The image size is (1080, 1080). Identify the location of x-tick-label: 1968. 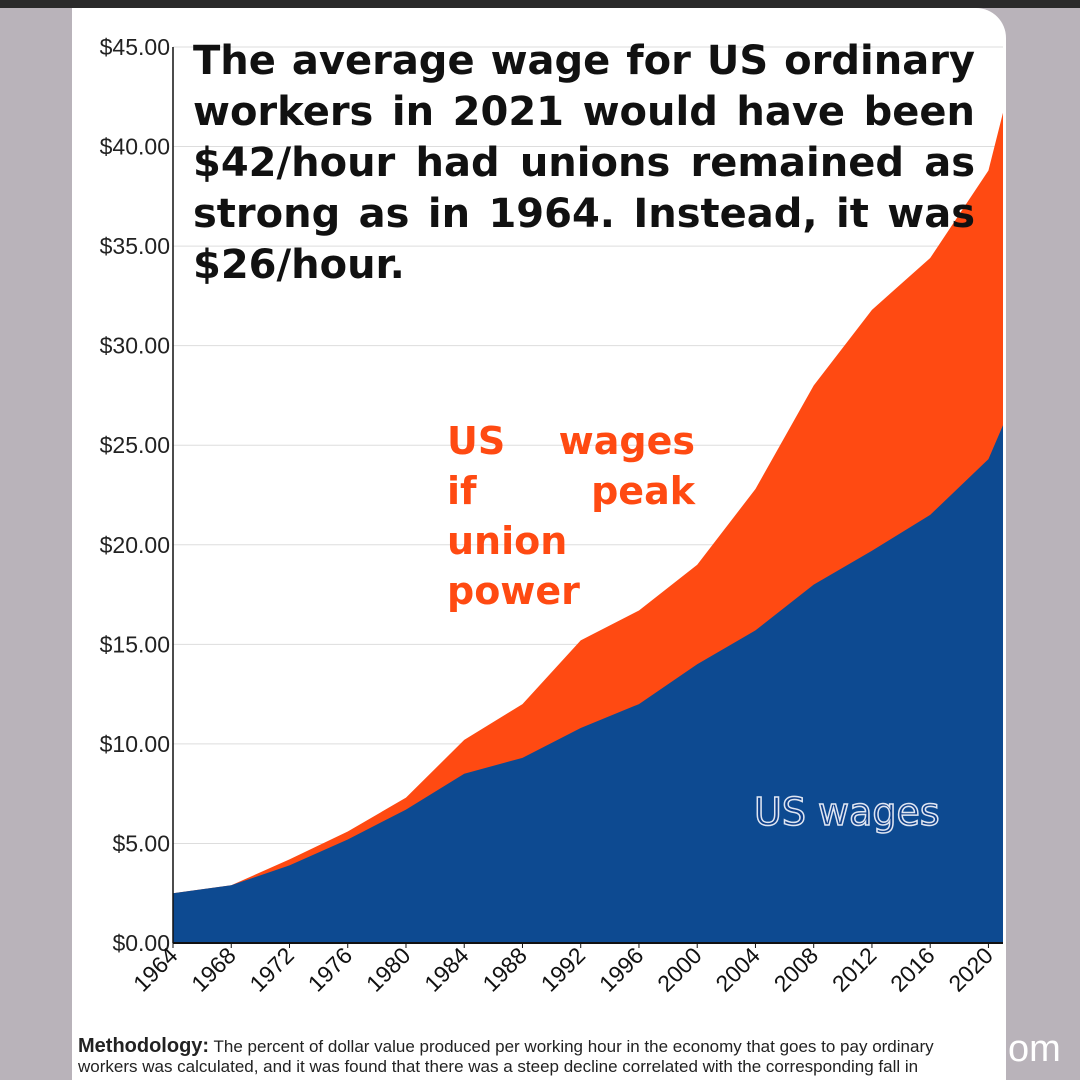
(213, 969).